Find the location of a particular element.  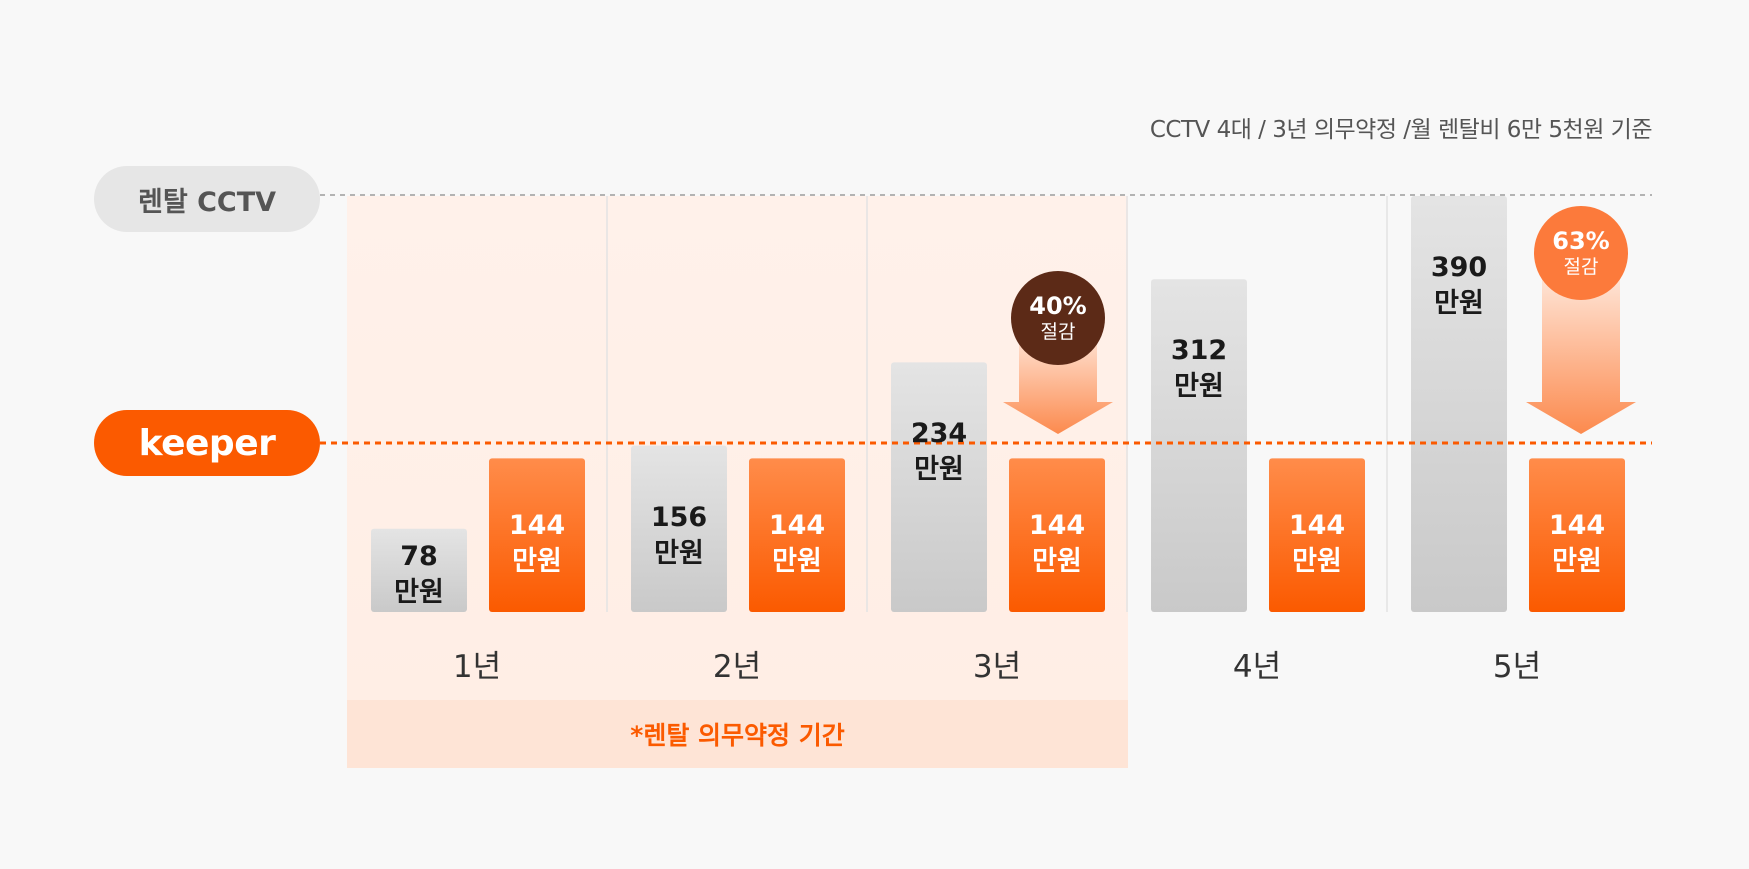

savings-arrow is located at coordinates (1581, 343).